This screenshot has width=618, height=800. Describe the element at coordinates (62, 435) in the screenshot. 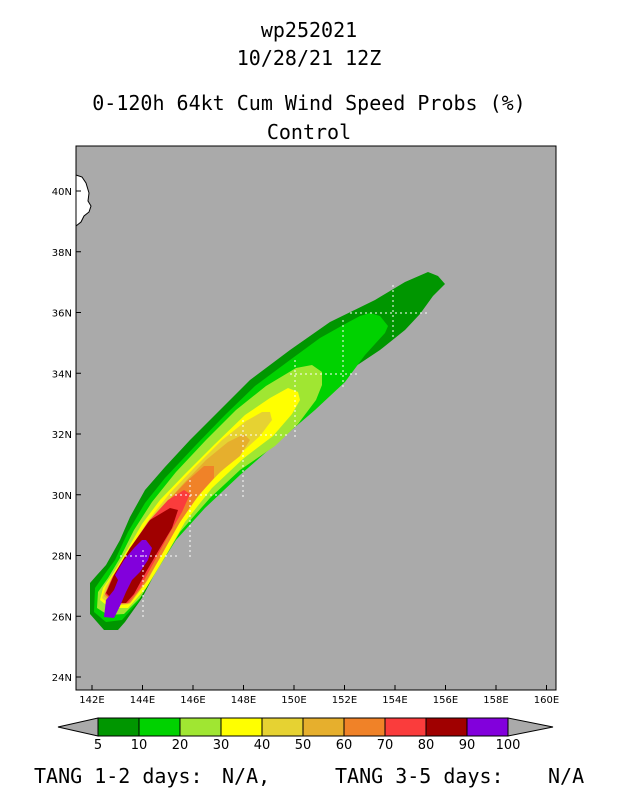

I see `lat-tick-label: 32N` at that location.